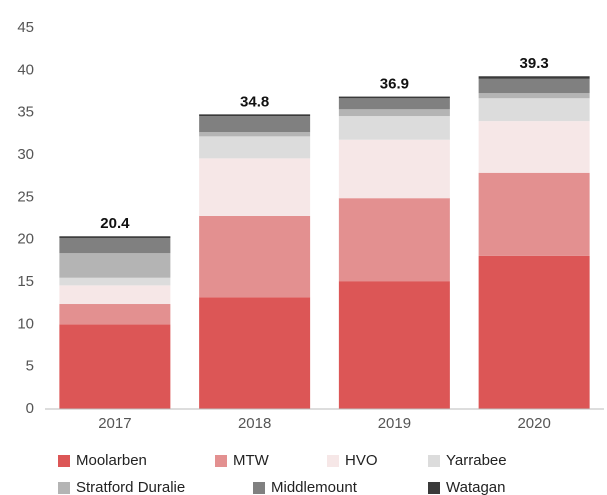  Describe the element at coordinates (30, 408) in the screenshot. I see `y-tick-label: 0` at that location.